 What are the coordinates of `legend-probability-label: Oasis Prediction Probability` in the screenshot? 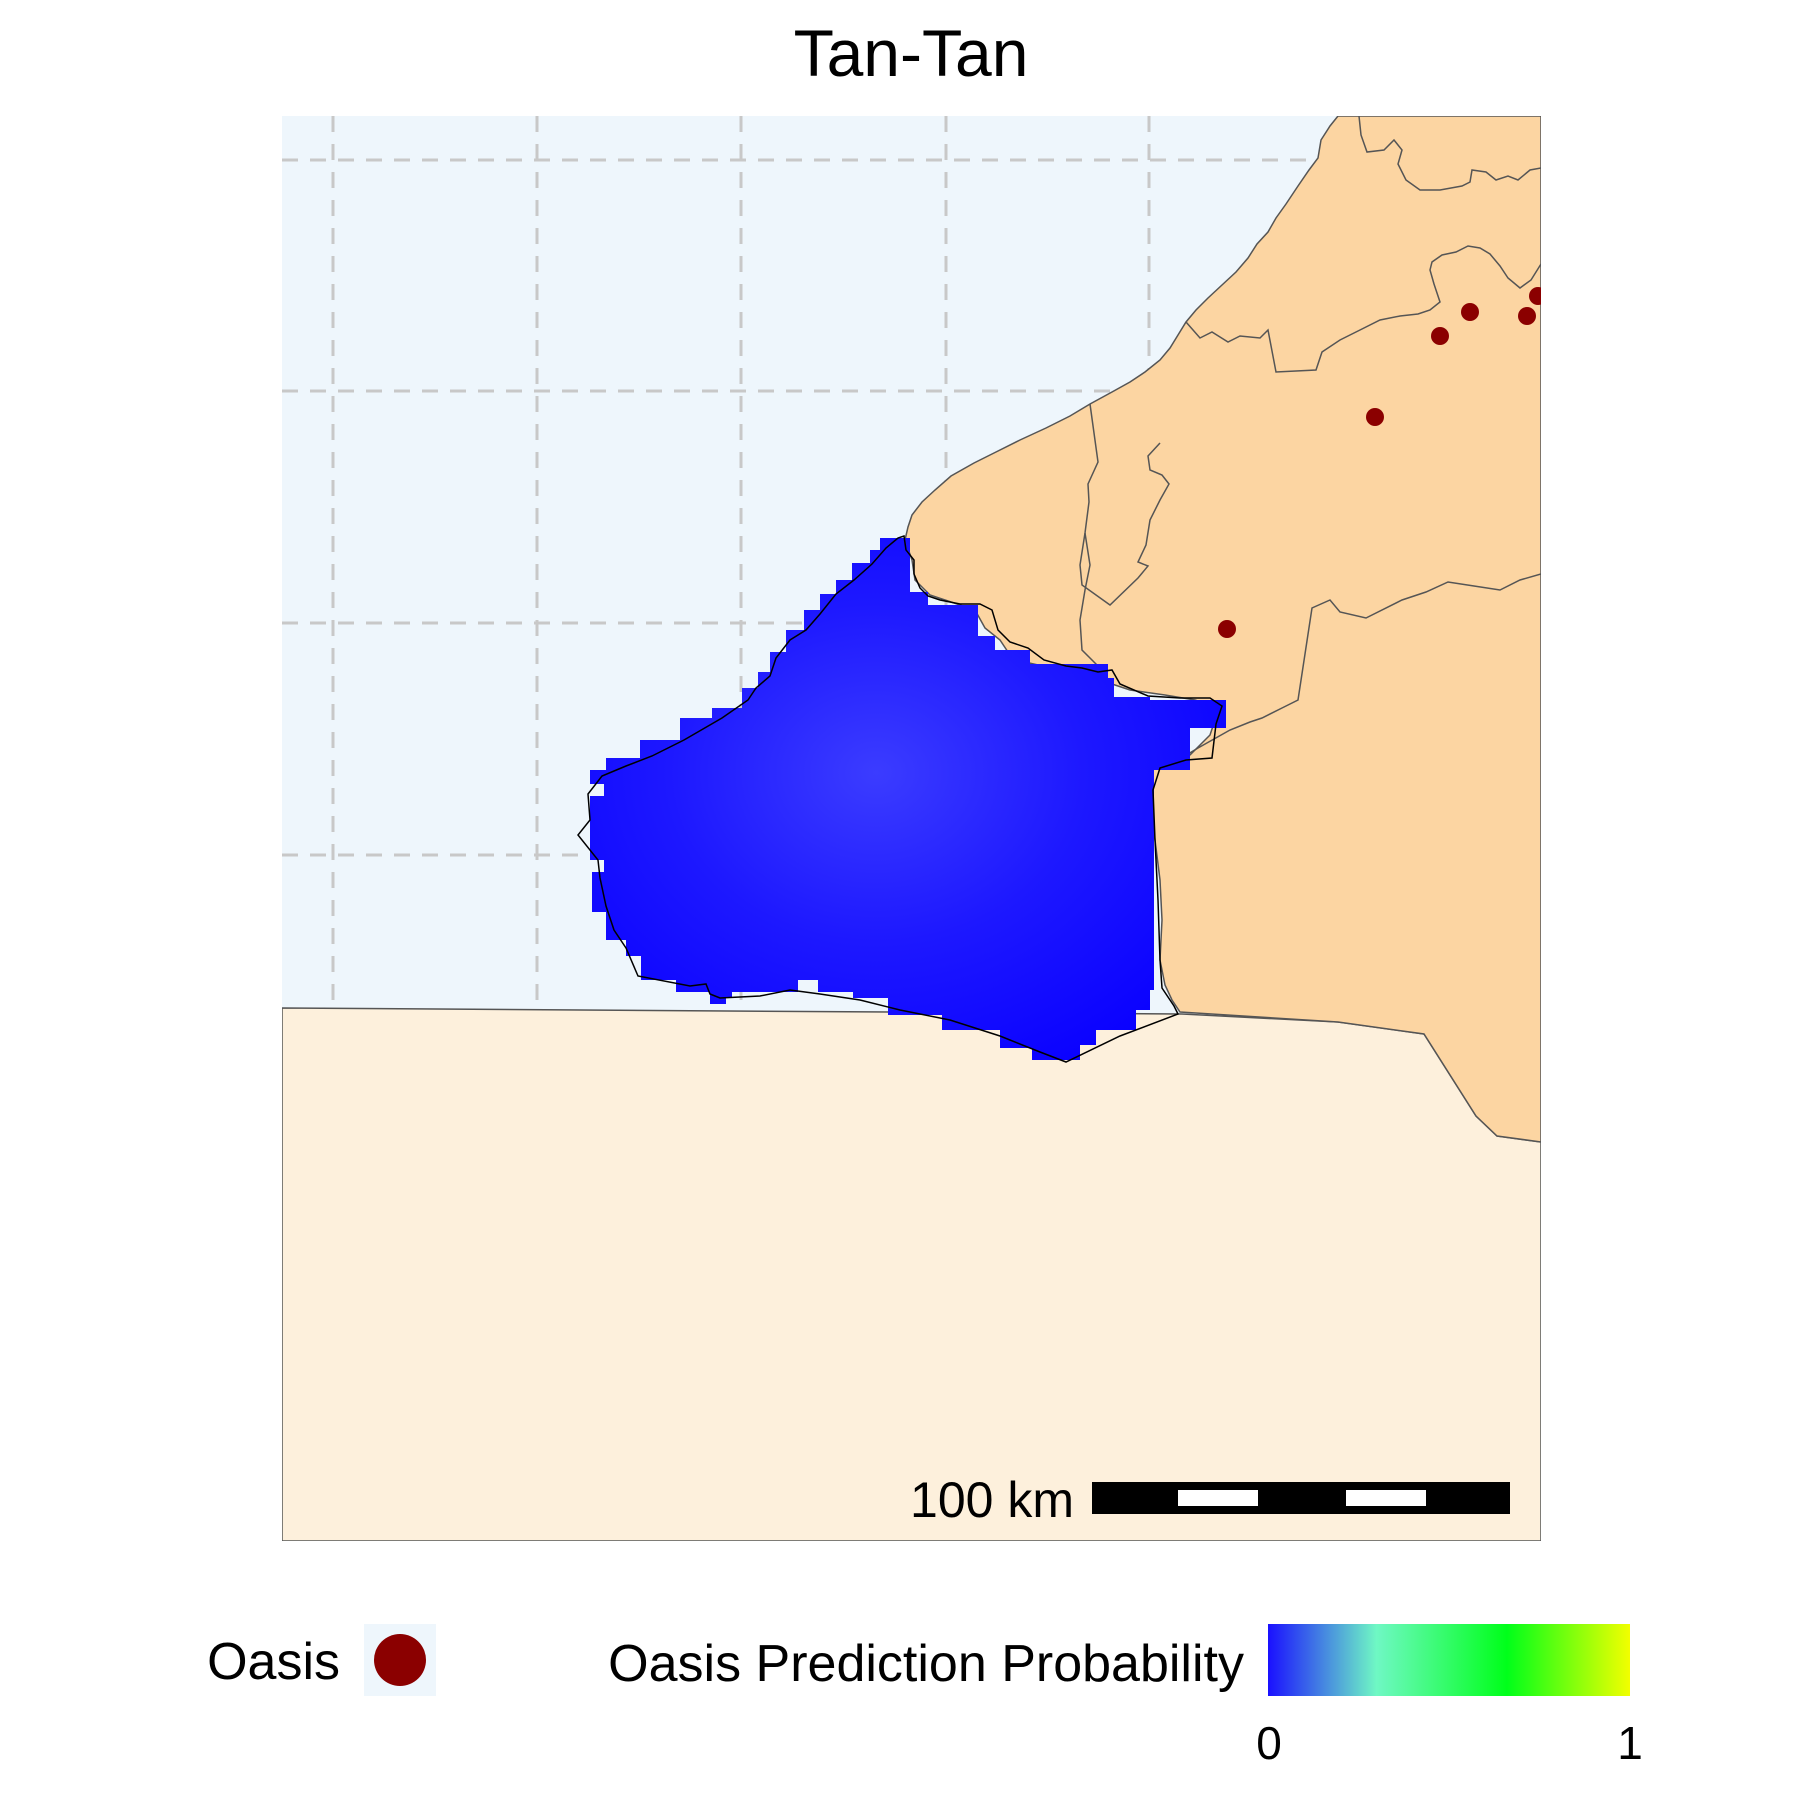 It's located at (926, 1664).